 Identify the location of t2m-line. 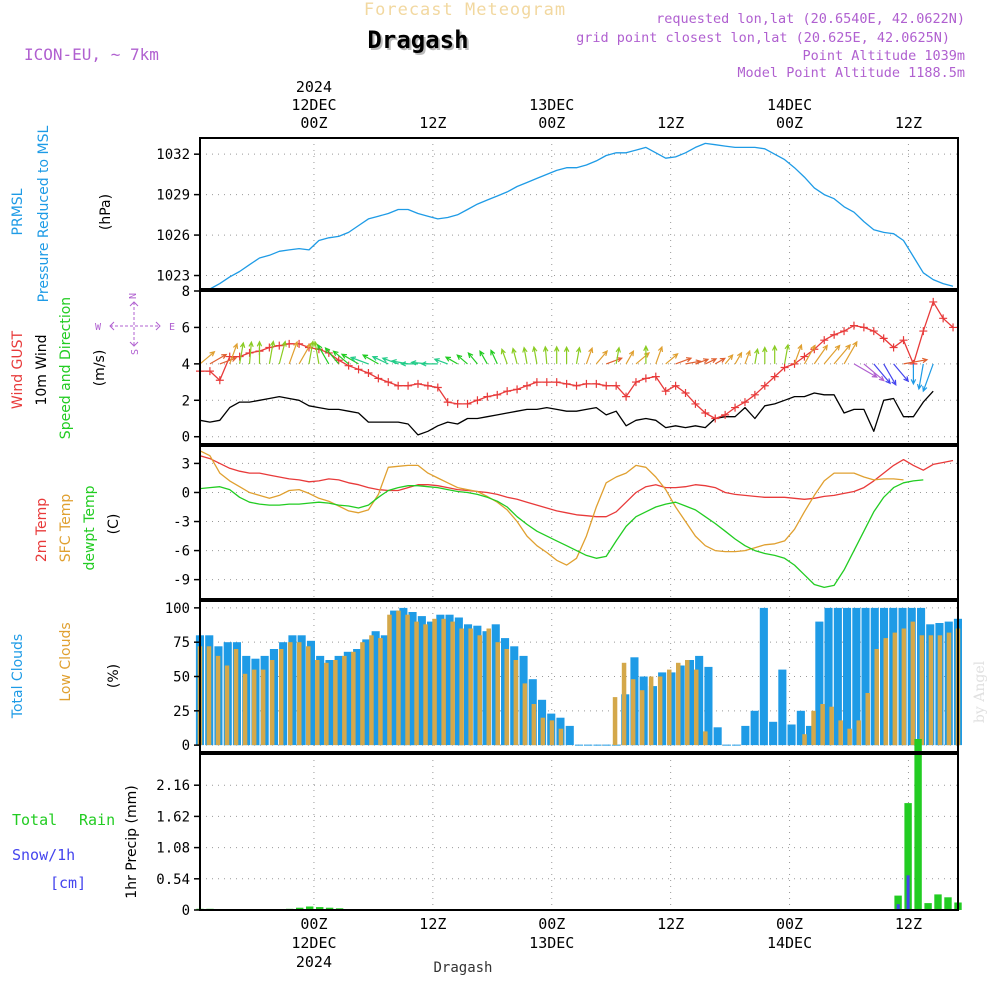
(576, 486).